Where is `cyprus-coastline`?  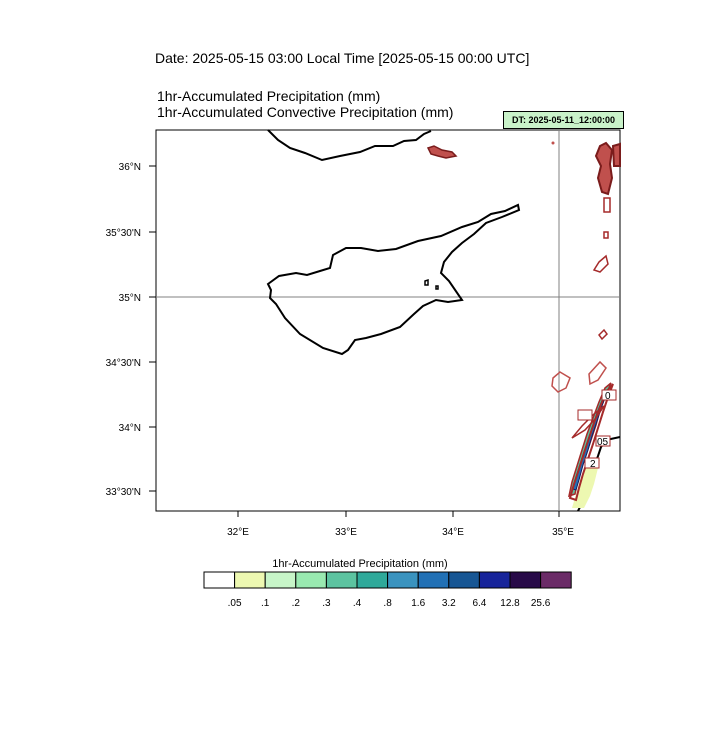 cyprus-coastline is located at coordinates (393, 279).